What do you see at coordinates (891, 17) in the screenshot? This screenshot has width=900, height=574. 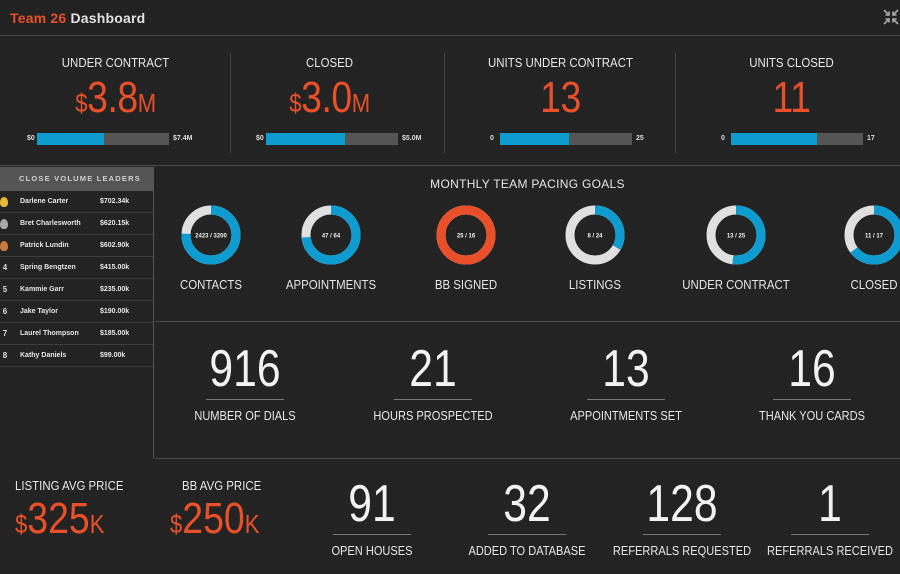 I see `collapse-arrows-icon` at bounding box center [891, 17].